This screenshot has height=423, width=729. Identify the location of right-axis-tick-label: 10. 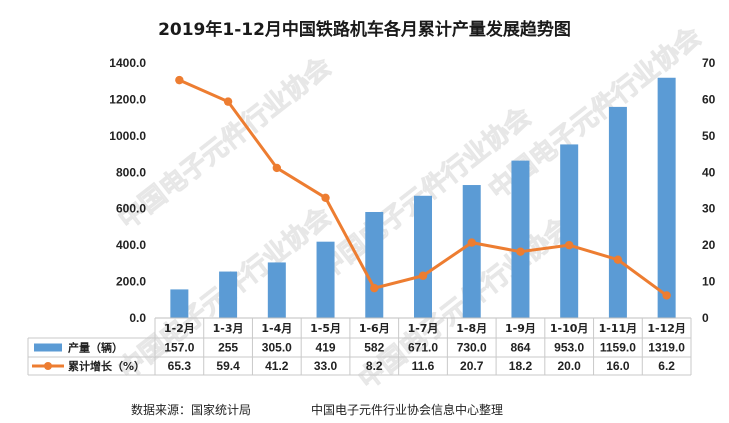
(709, 282).